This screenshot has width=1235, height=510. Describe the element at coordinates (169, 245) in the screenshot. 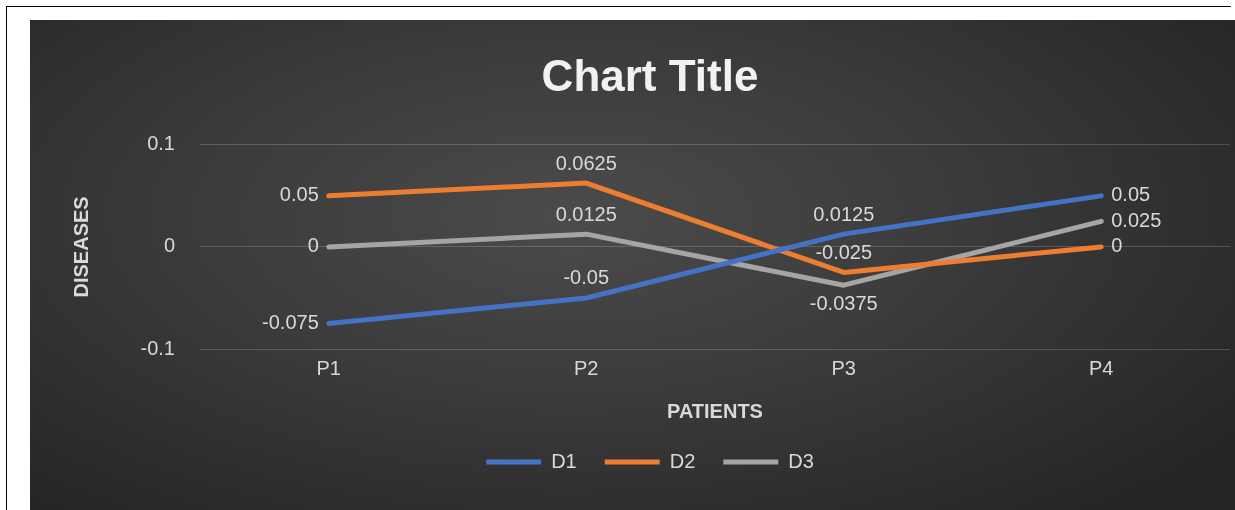

I see `y-tick-label: 0` at that location.